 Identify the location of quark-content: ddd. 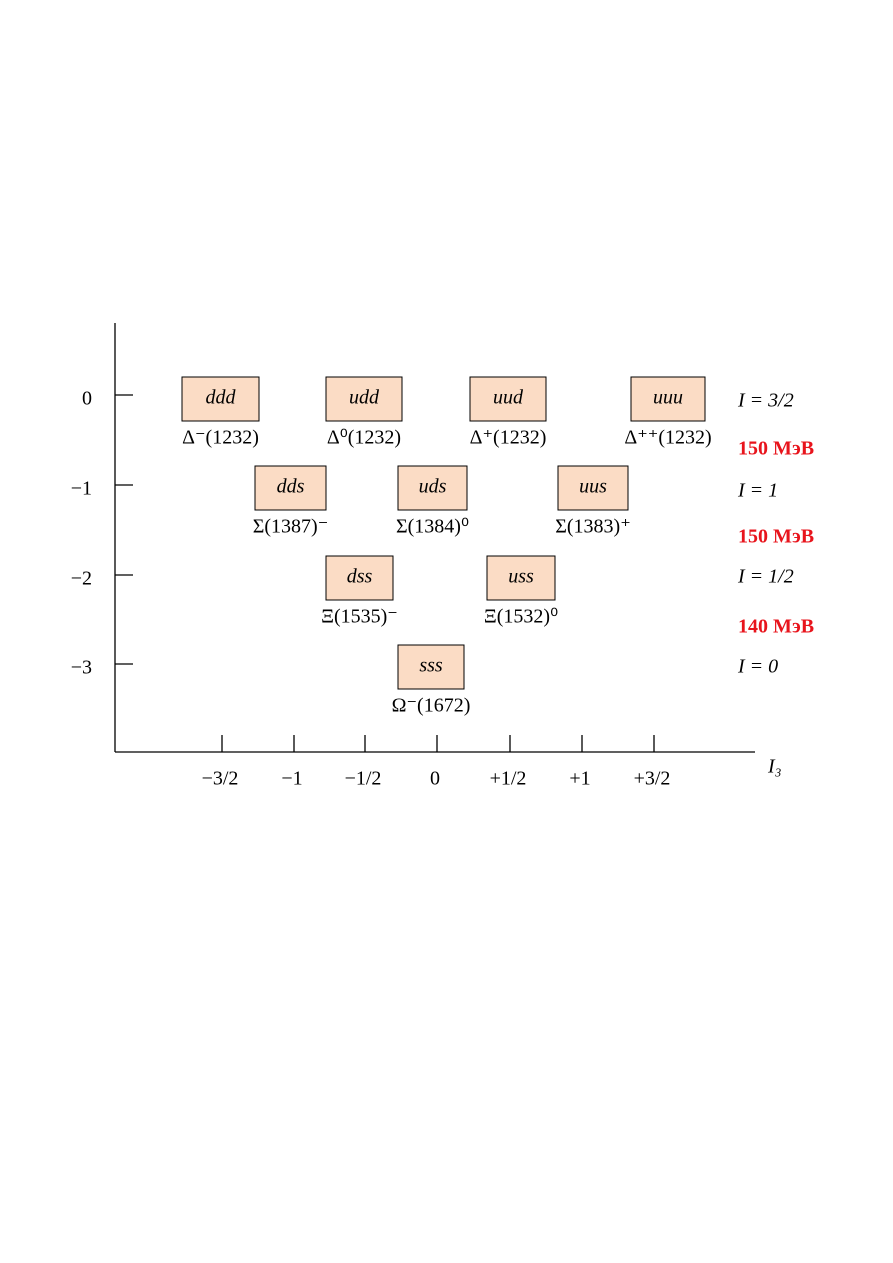
(221, 398).